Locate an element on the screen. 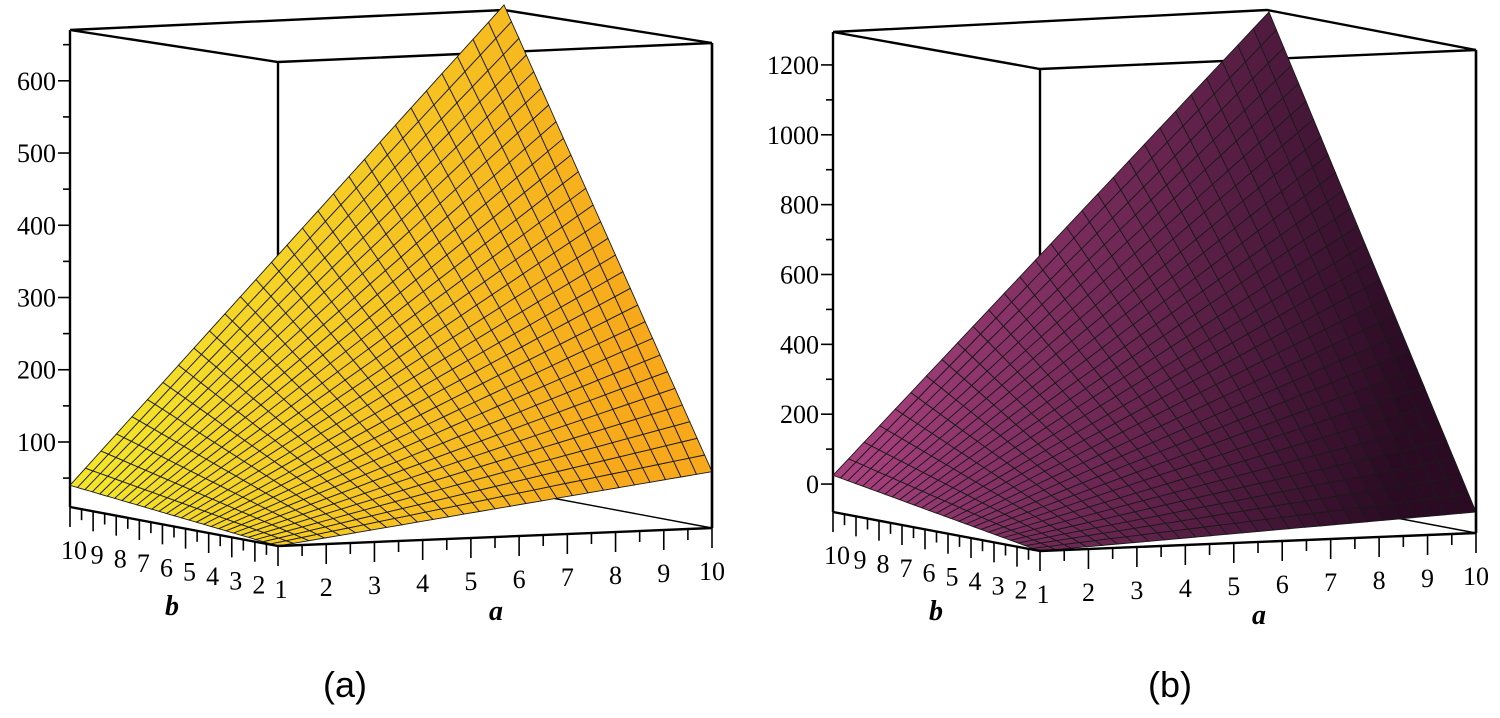 The image size is (1500, 718). z-tick-label: 300 is located at coordinates (36, 298).